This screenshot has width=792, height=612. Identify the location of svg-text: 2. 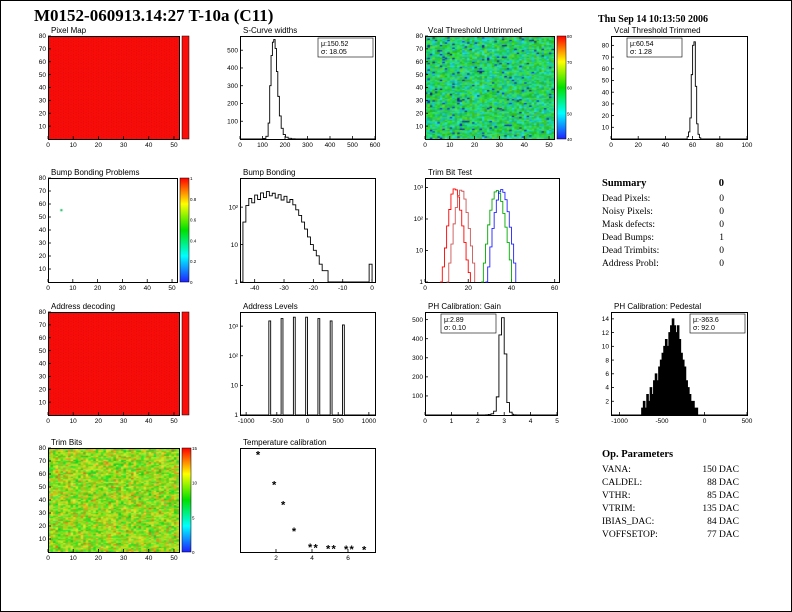
(478, 421).